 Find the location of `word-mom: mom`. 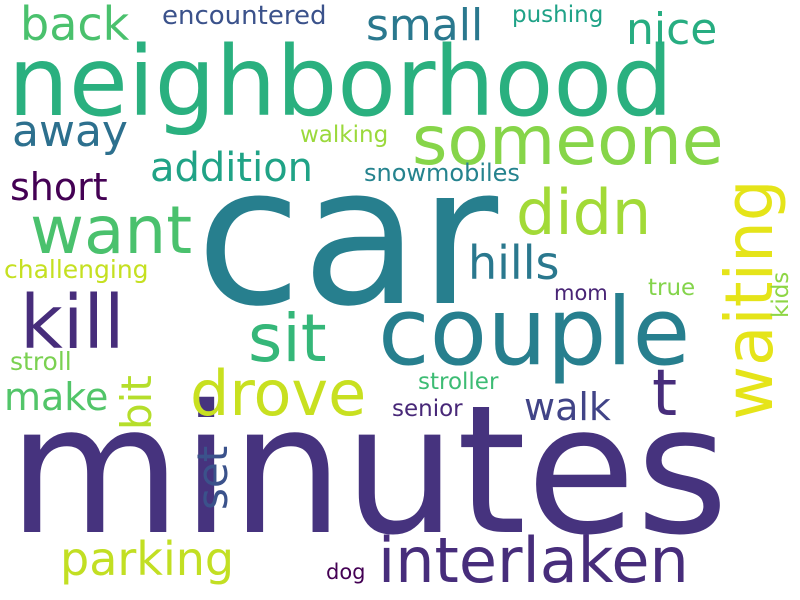

word-mom: mom is located at coordinates (581, 293).